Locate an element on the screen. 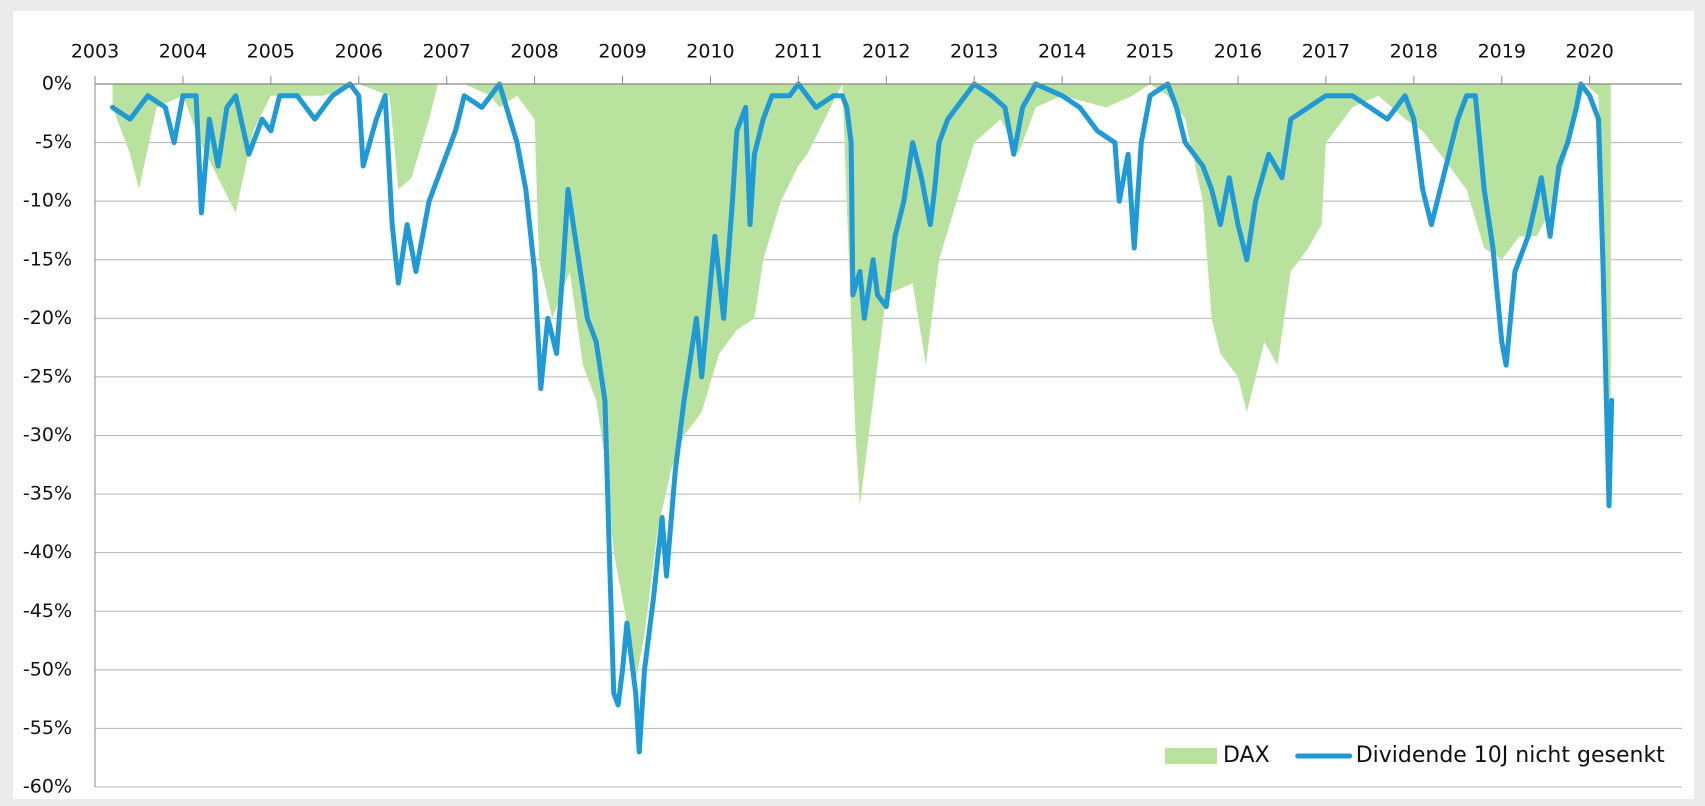  x-tick-label: 2010 is located at coordinates (710, 52).